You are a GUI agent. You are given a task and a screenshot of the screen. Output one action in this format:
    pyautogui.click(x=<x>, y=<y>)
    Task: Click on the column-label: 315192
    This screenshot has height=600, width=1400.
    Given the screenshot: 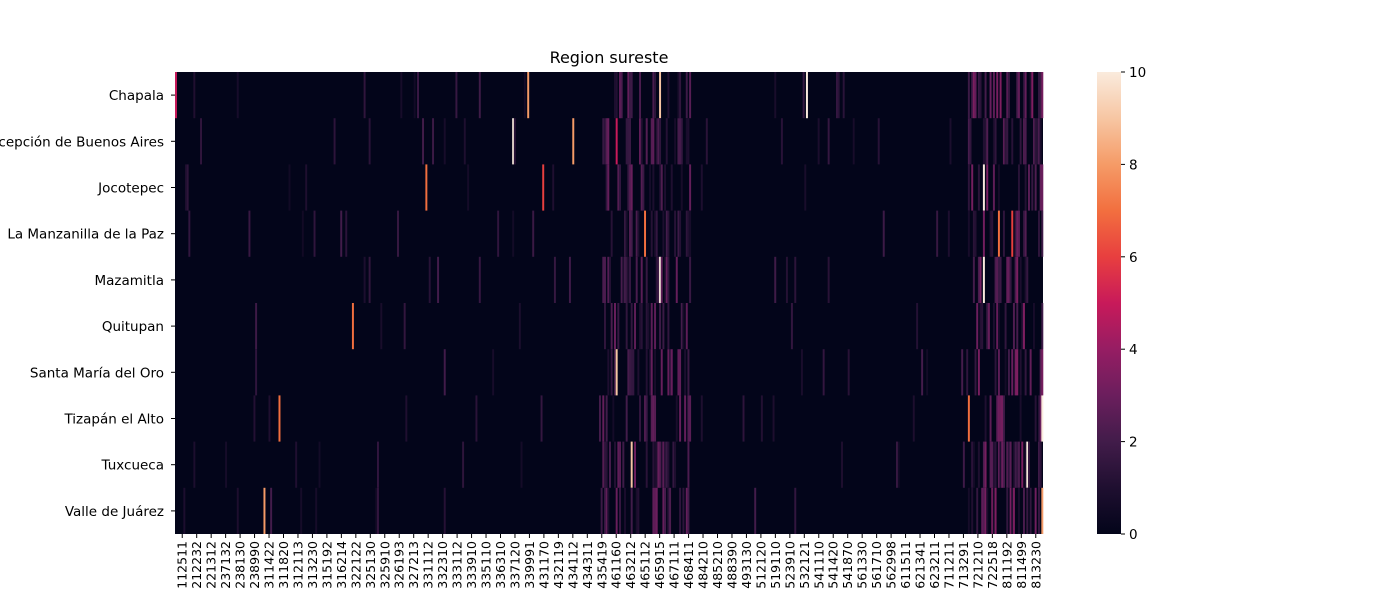 What is the action you would take?
    pyautogui.click(x=326, y=565)
    